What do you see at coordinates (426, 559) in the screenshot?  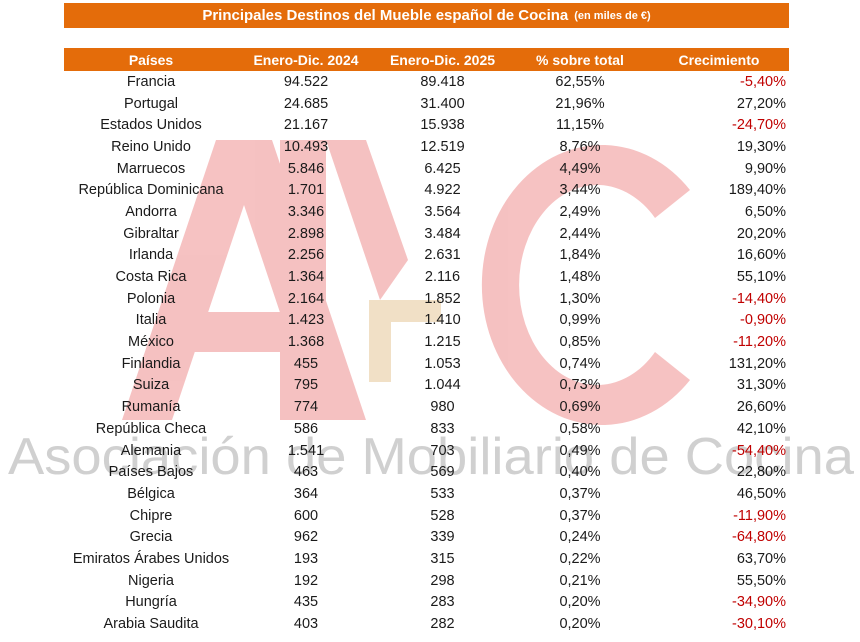 I see `table-row: Emiratos Árabes Unidos 193 315 0,22% 63,70%` at bounding box center [426, 559].